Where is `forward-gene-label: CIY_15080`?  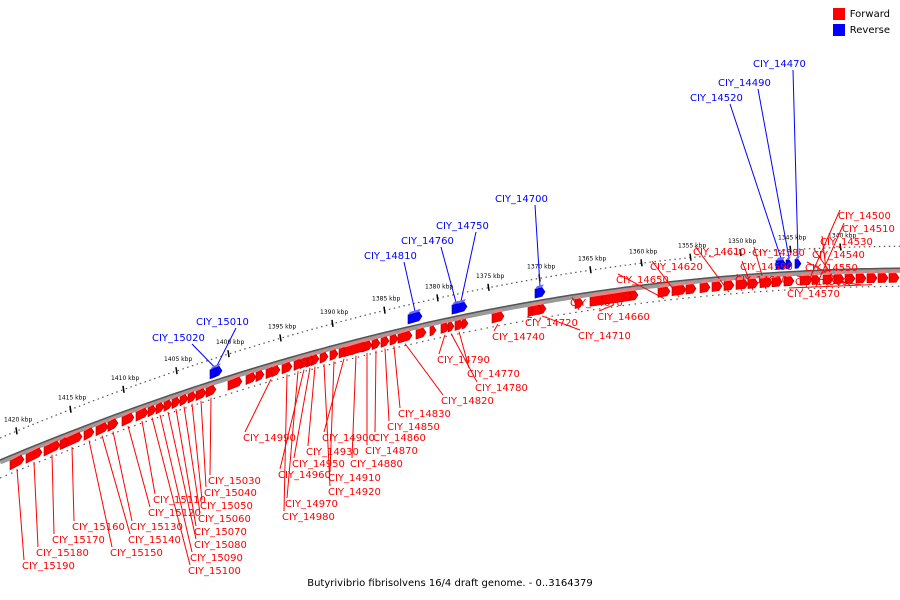 forward-gene-label: CIY_15080 is located at coordinates (220, 545).